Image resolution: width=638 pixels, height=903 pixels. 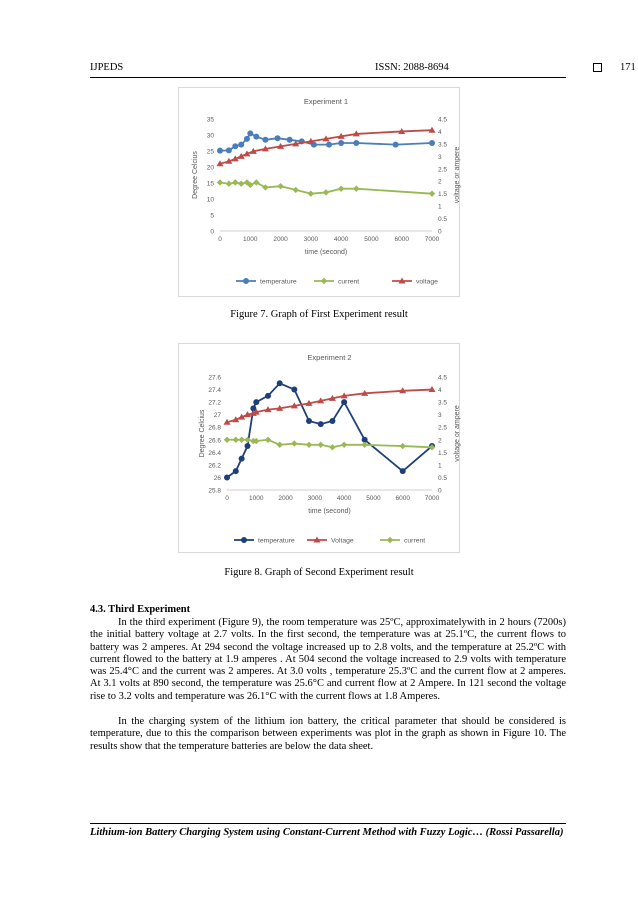 I want to click on y-tick-label: 27.6, so click(x=214, y=378).